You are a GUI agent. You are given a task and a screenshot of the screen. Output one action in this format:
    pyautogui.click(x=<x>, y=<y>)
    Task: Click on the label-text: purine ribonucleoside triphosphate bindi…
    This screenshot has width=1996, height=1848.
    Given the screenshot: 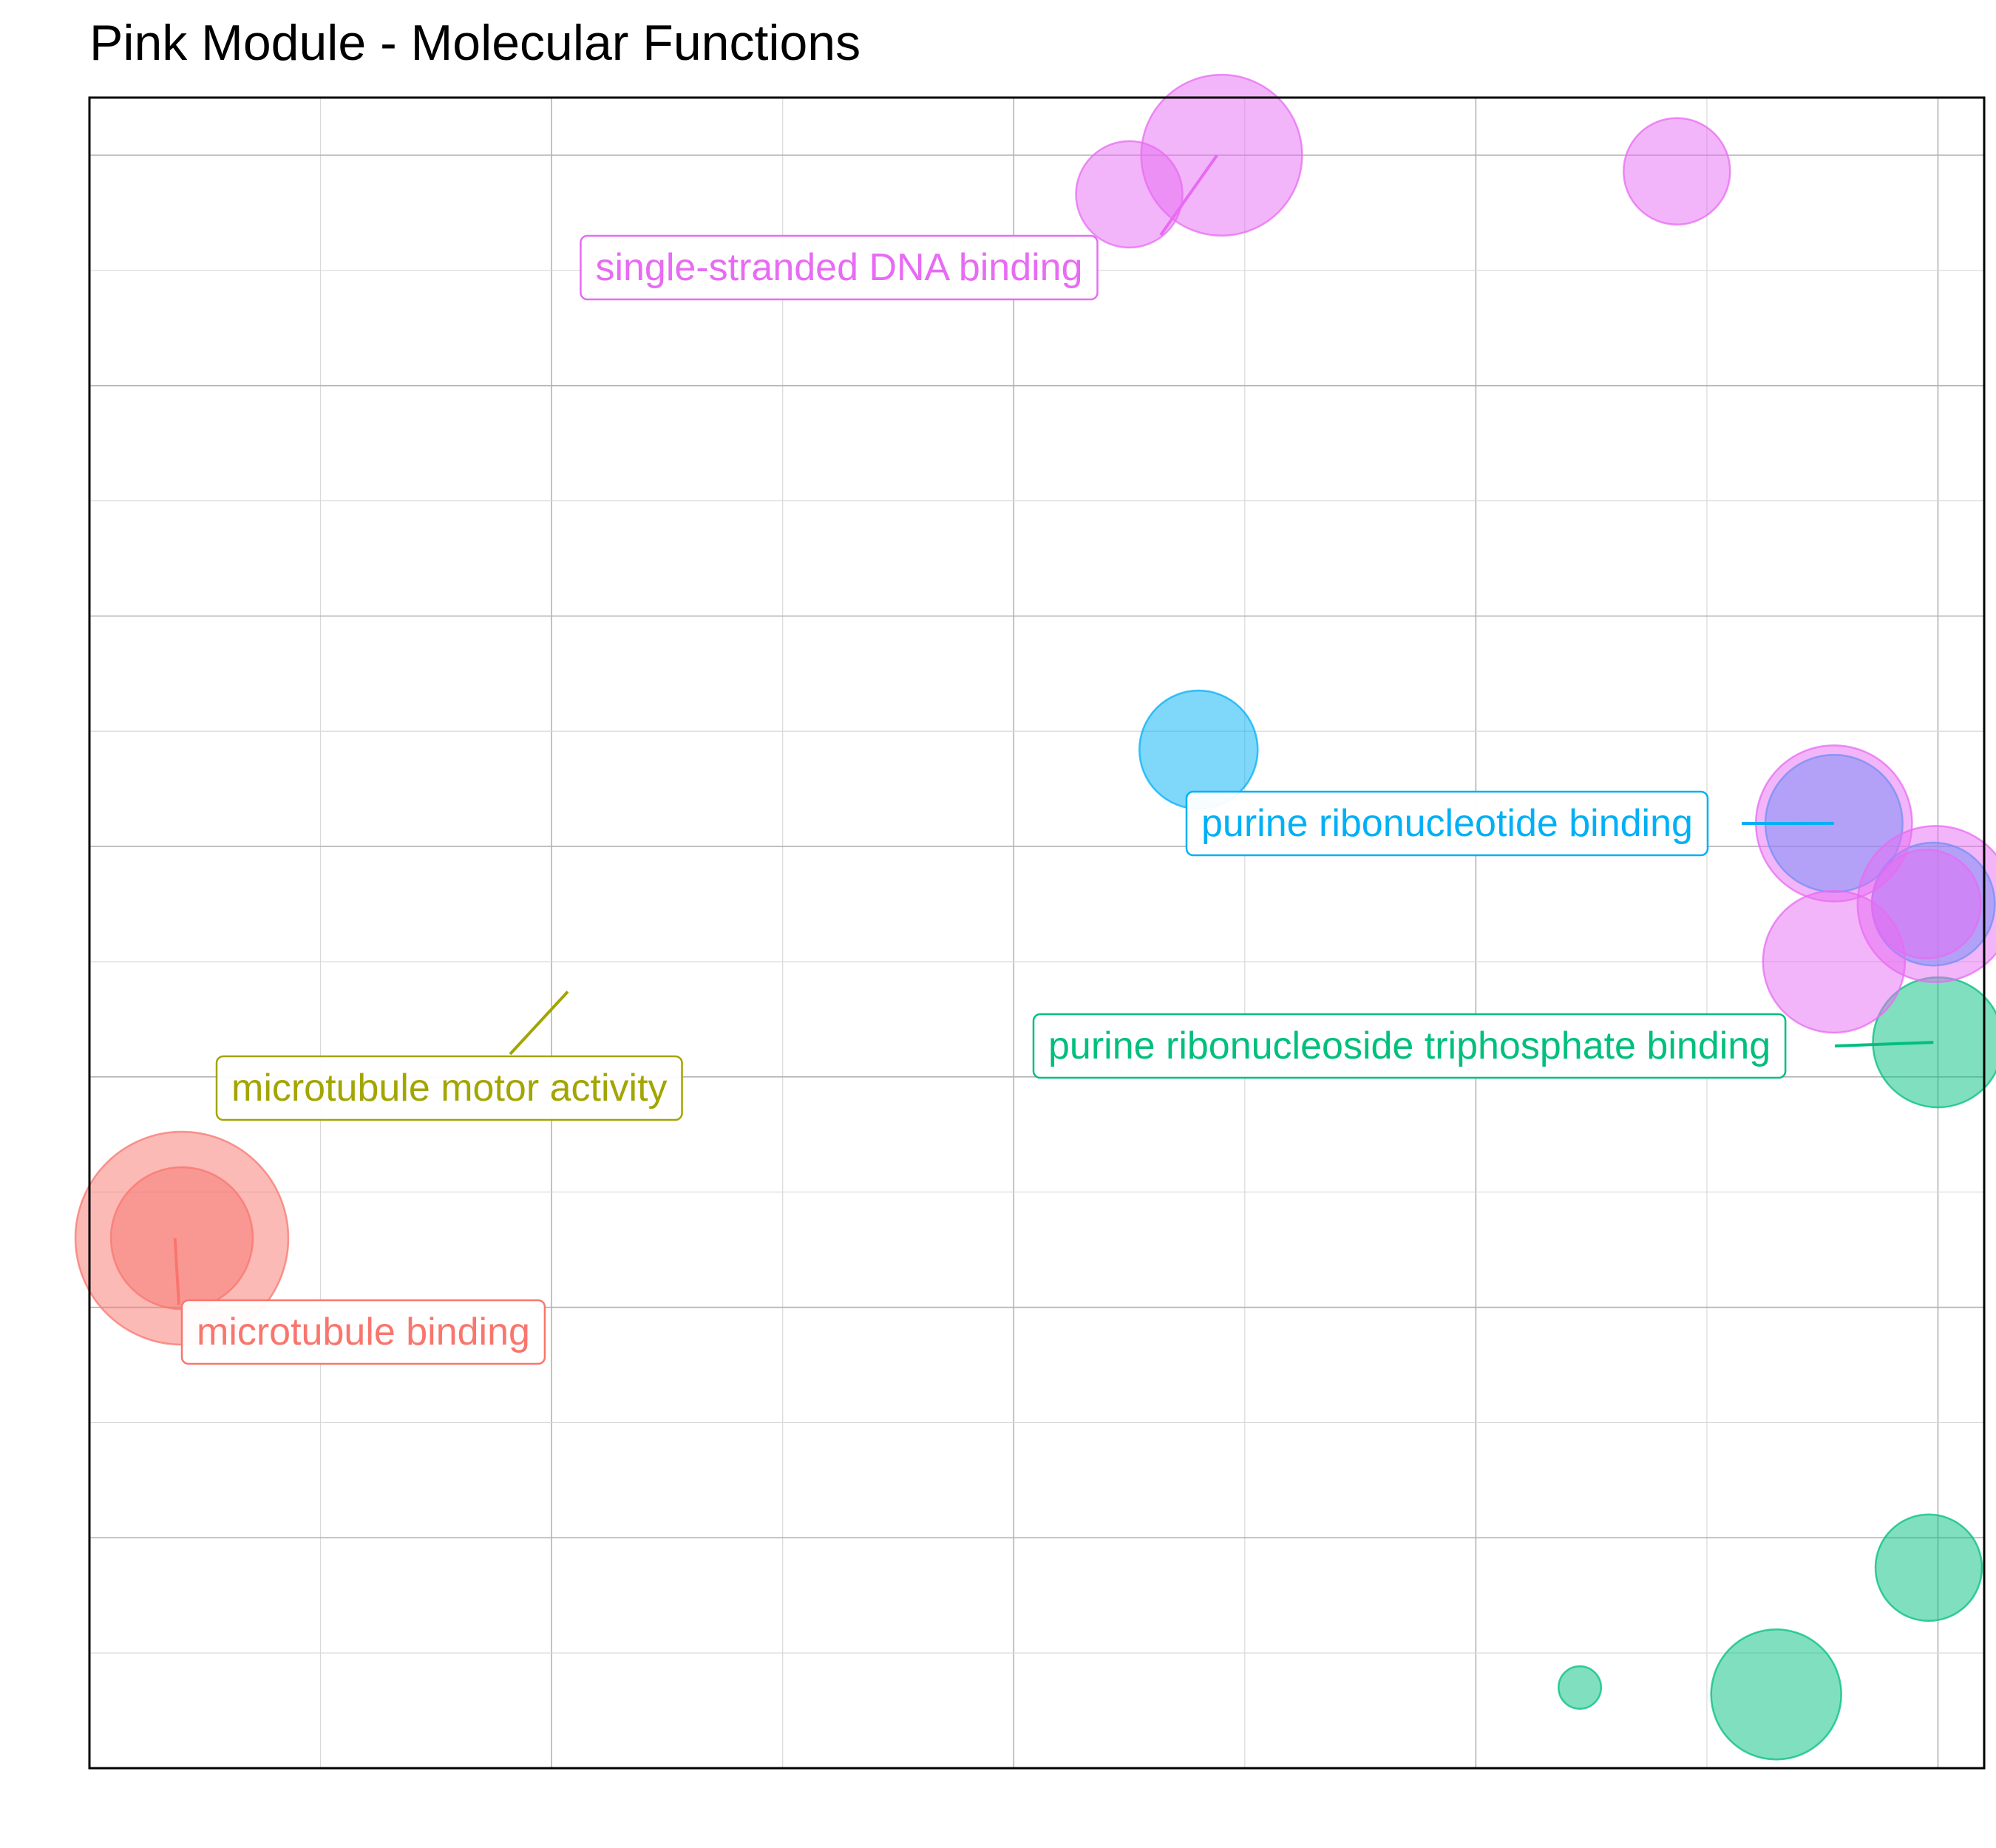 What is the action you would take?
    pyautogui.click(x=1409, y=1046)
    